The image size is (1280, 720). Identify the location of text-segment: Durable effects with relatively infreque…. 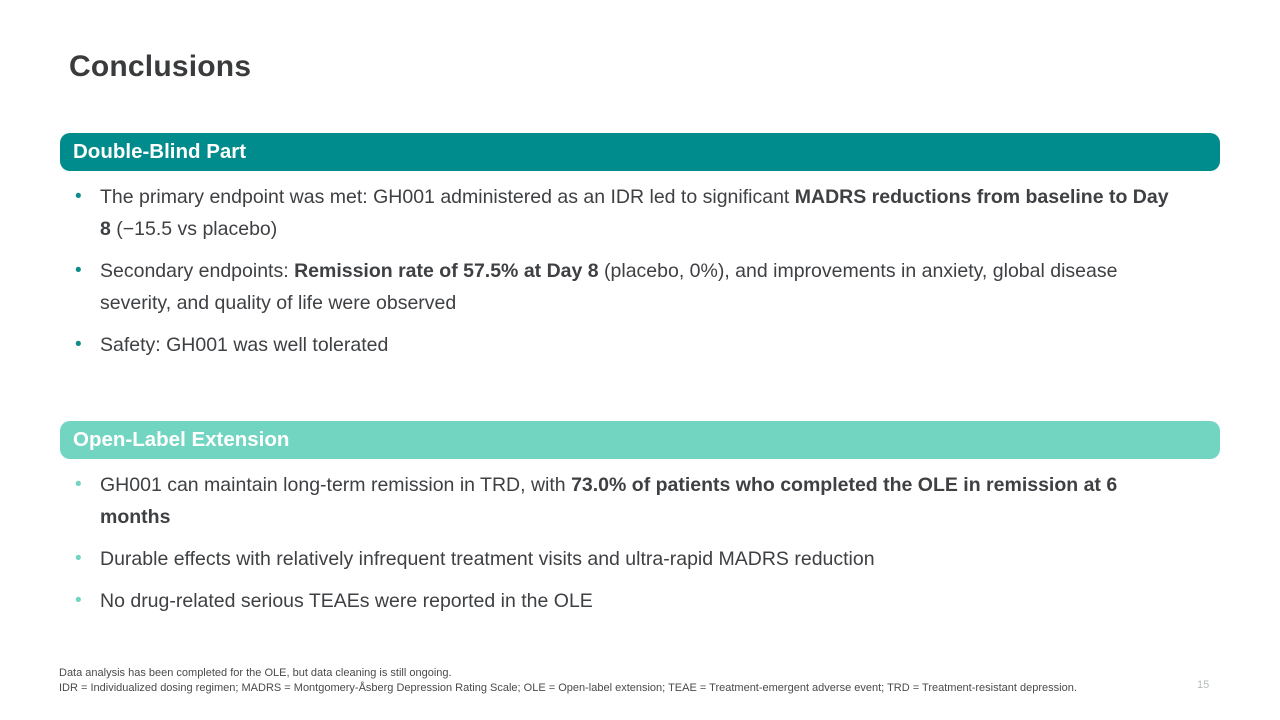
(487, 559).